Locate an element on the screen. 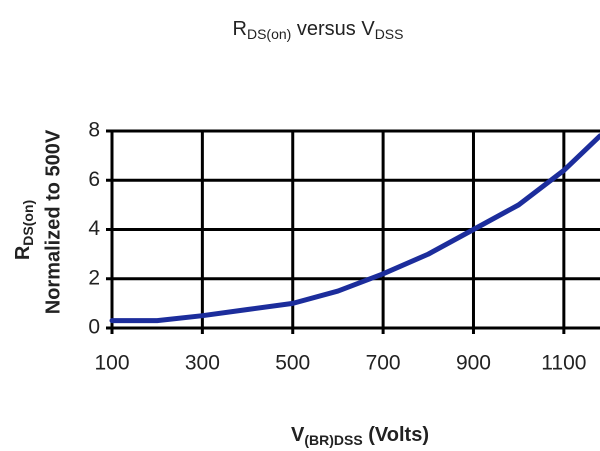  y-axis-label-group: RDS(on) is located at coordinates (23, 230).